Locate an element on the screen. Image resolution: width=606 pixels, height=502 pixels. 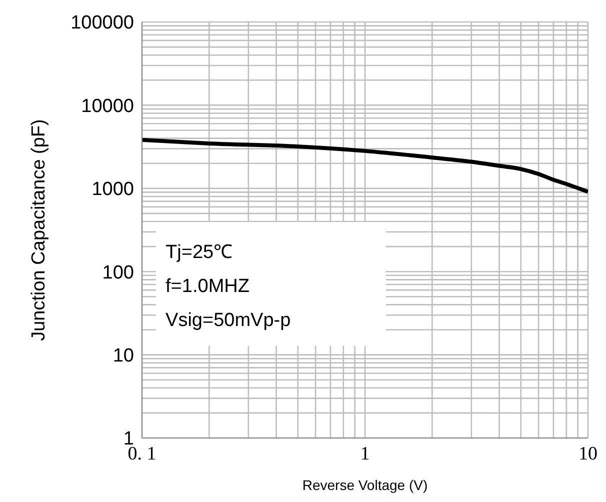
y-axis-title: Junction Capacitance (pF) is located at coordinates (39, 230).